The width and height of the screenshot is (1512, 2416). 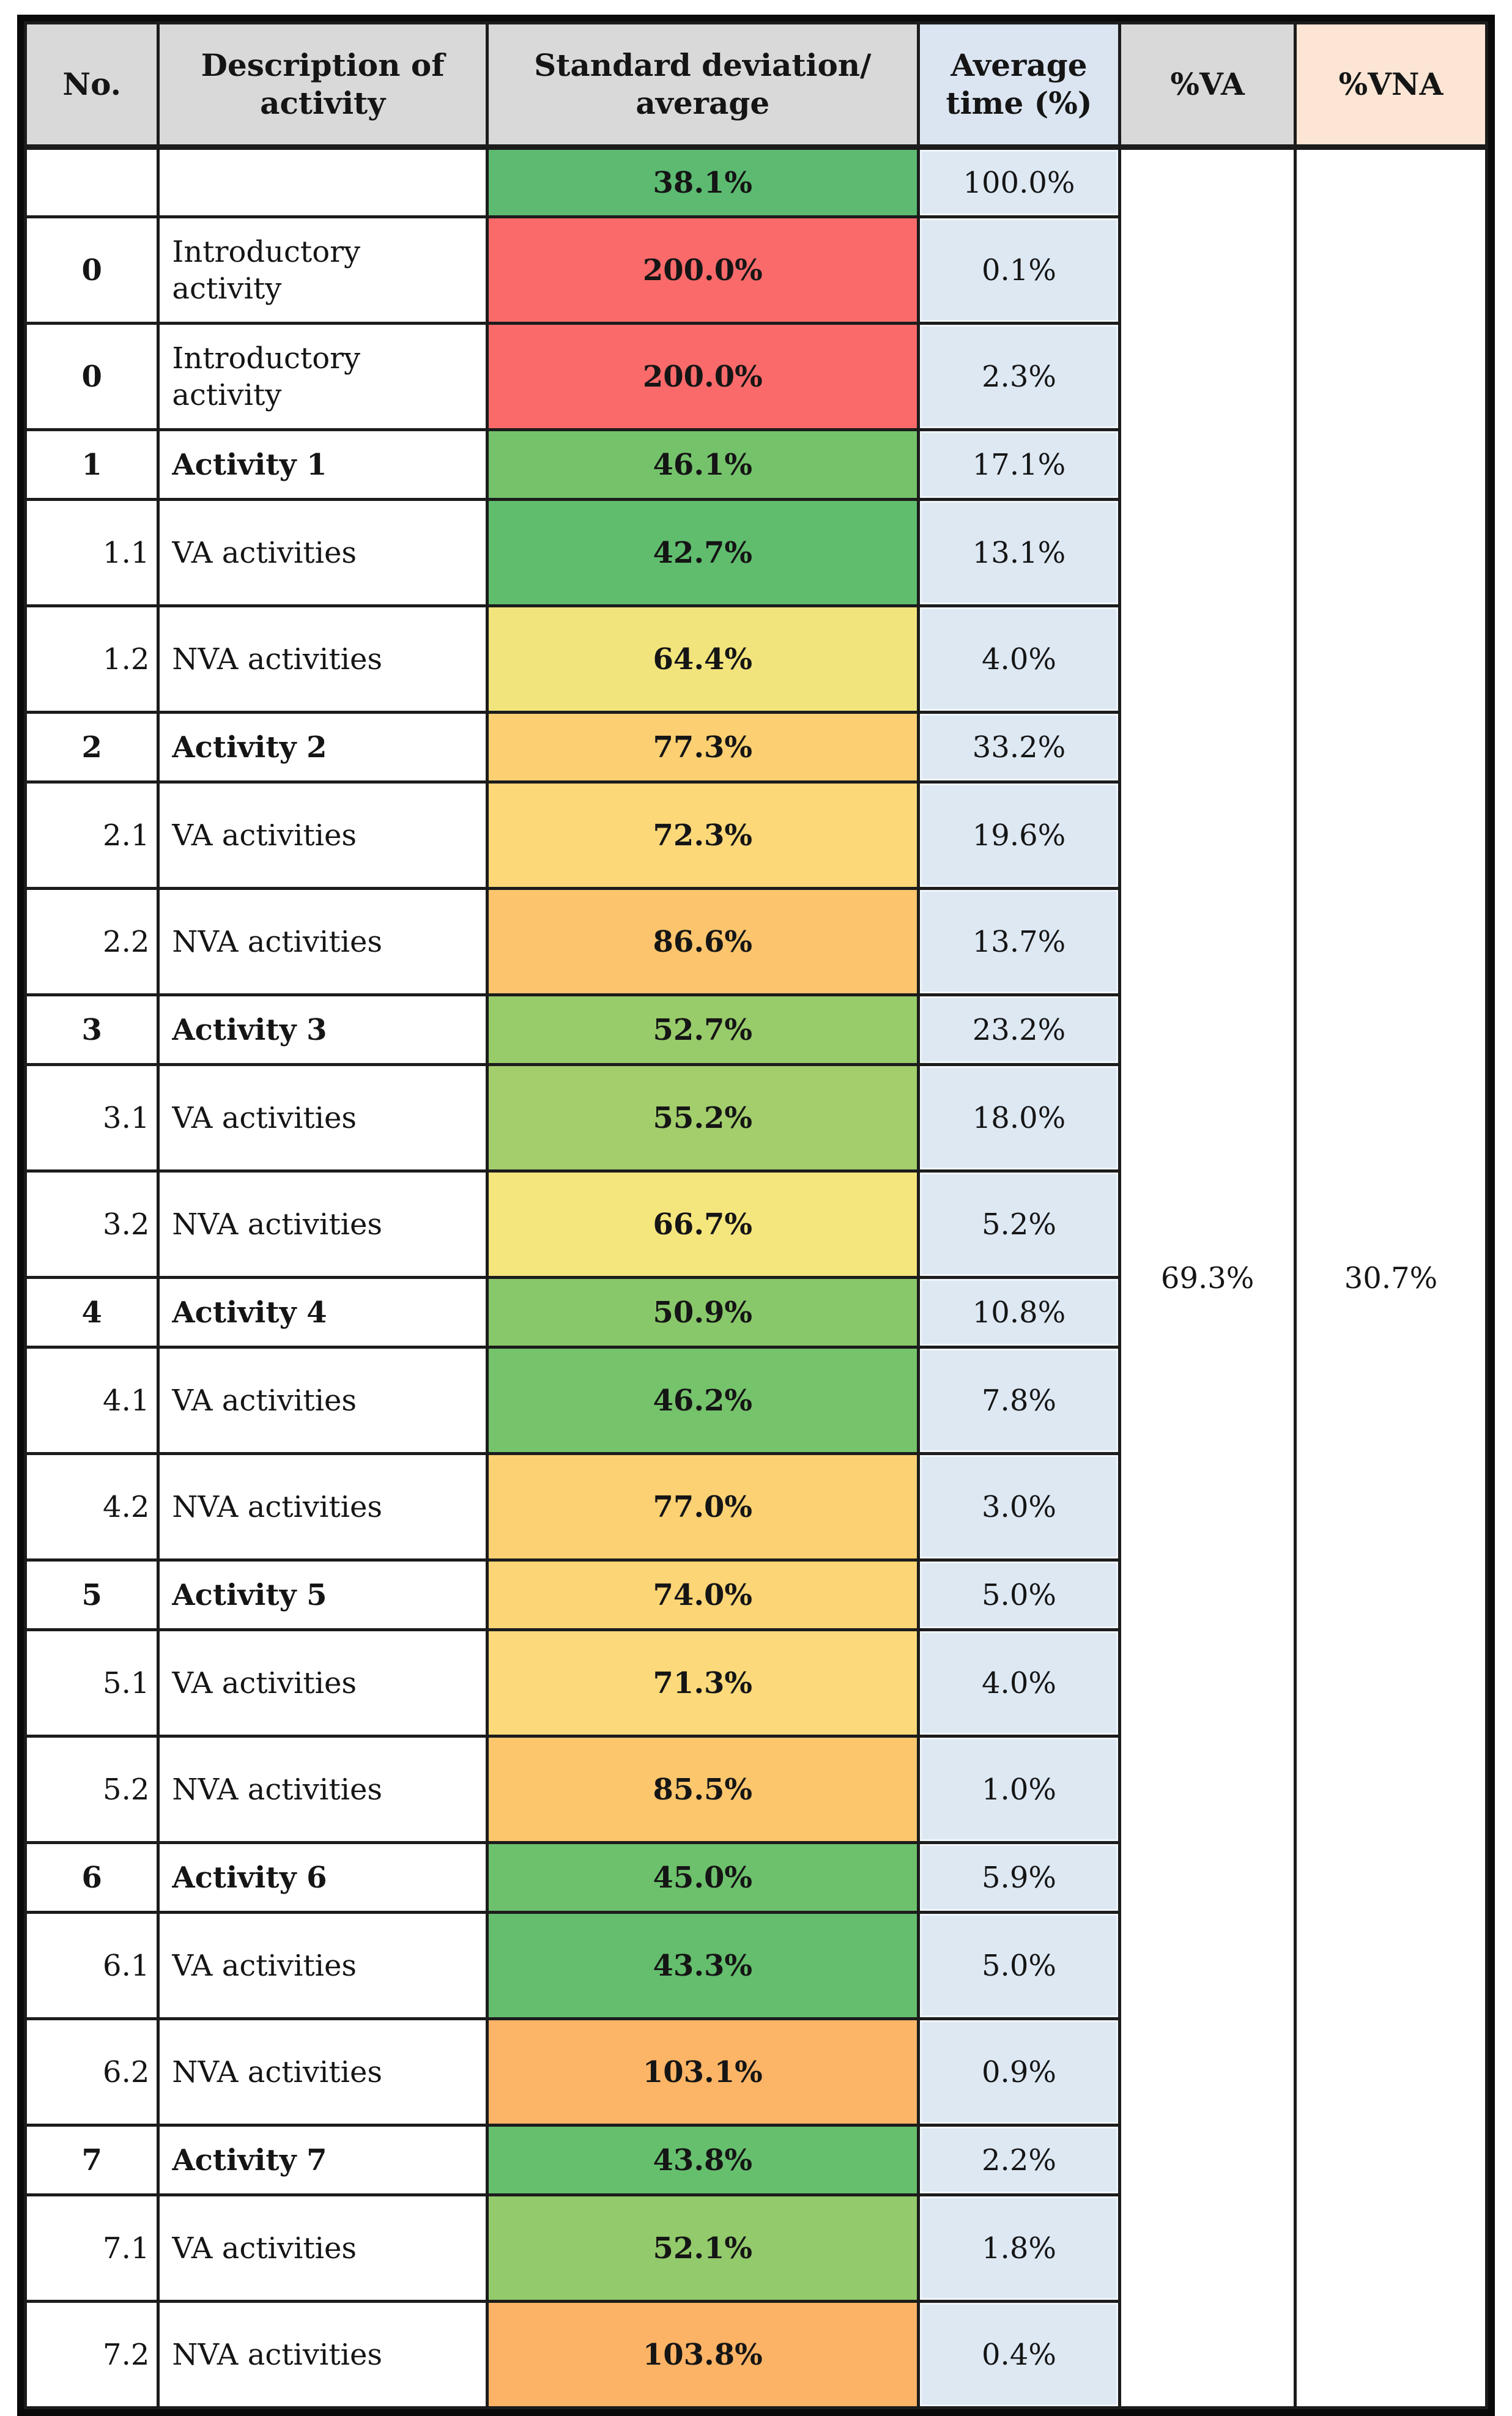 I want to click on table-row: 3 Activity 3 52.7% 23.2%, so click(x=755, y=1029).